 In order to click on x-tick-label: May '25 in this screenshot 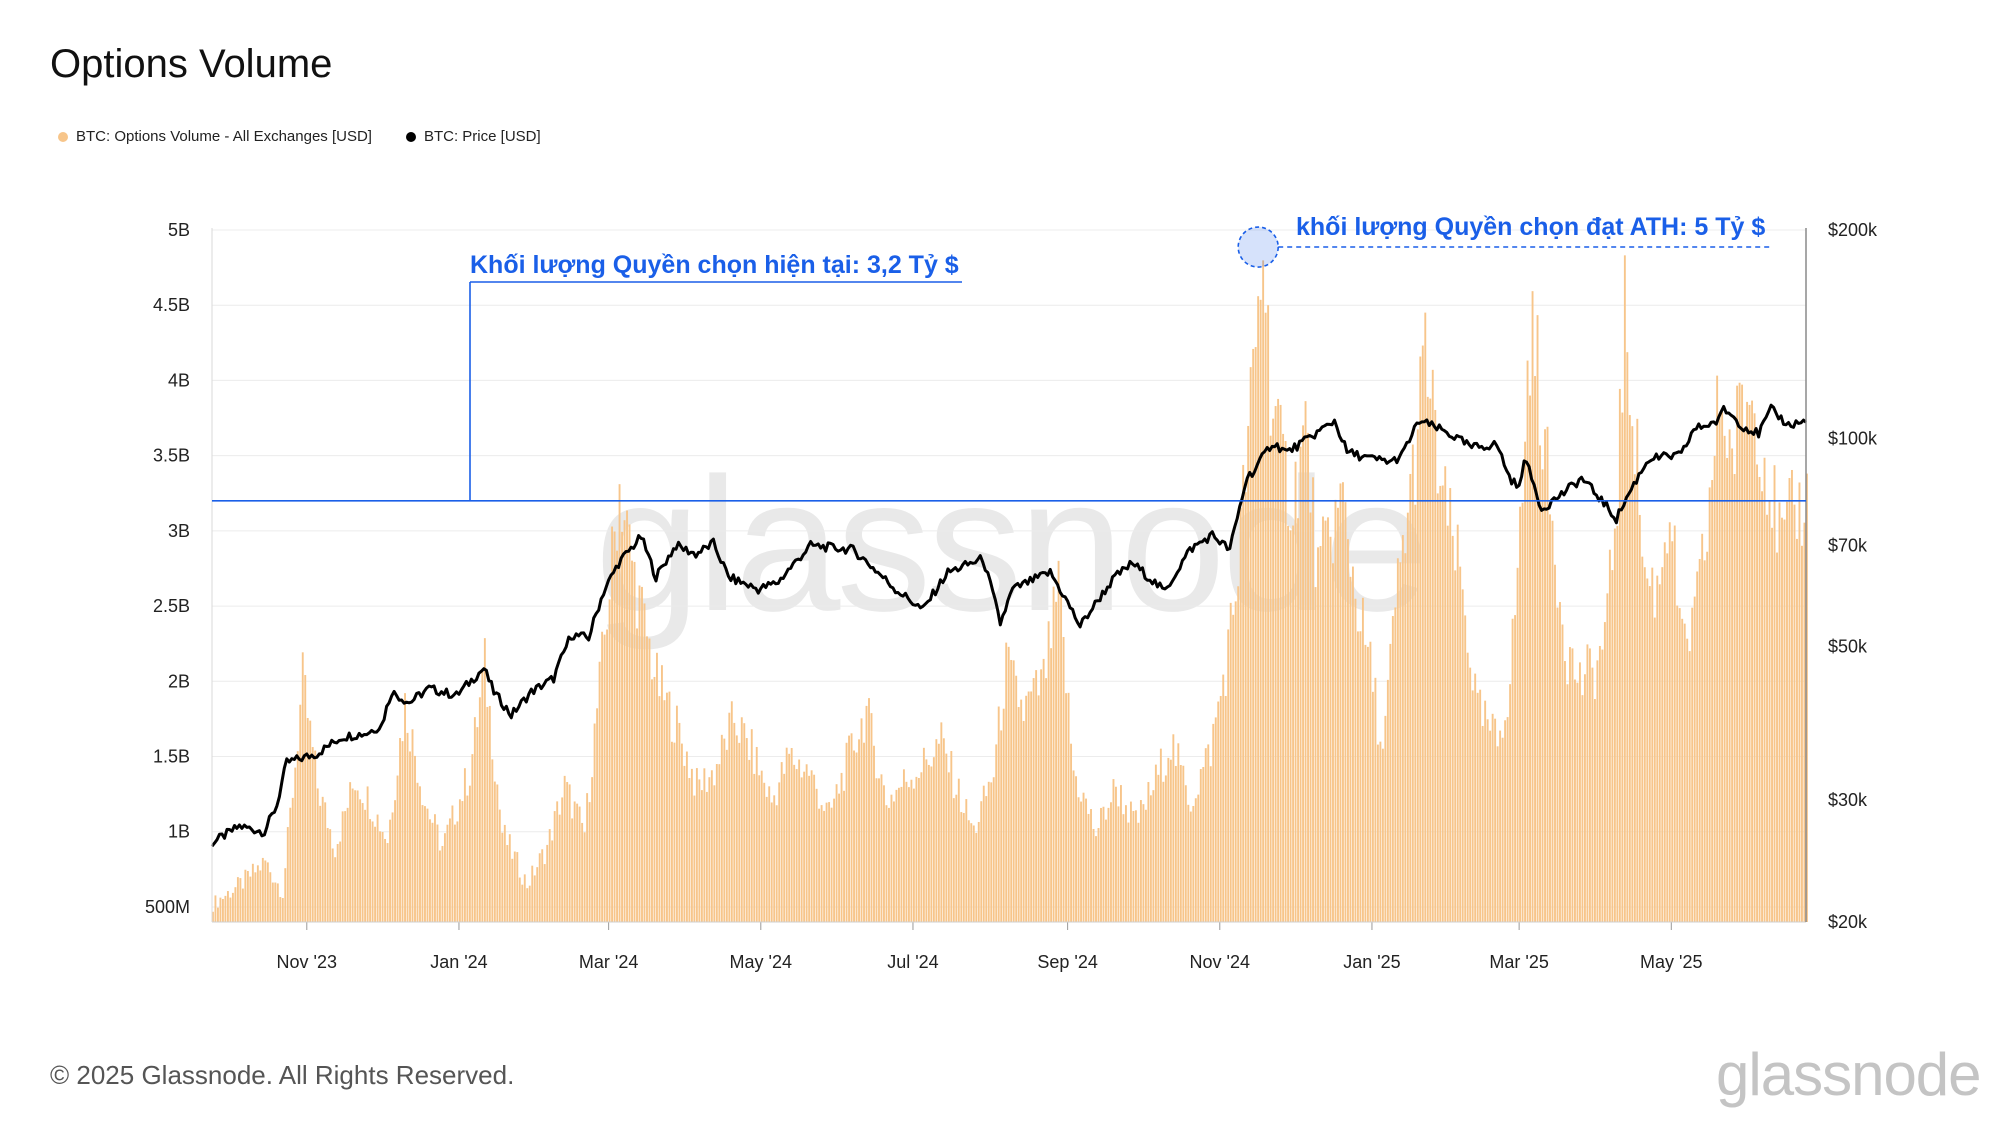, I will do `click(1671, 962)`.